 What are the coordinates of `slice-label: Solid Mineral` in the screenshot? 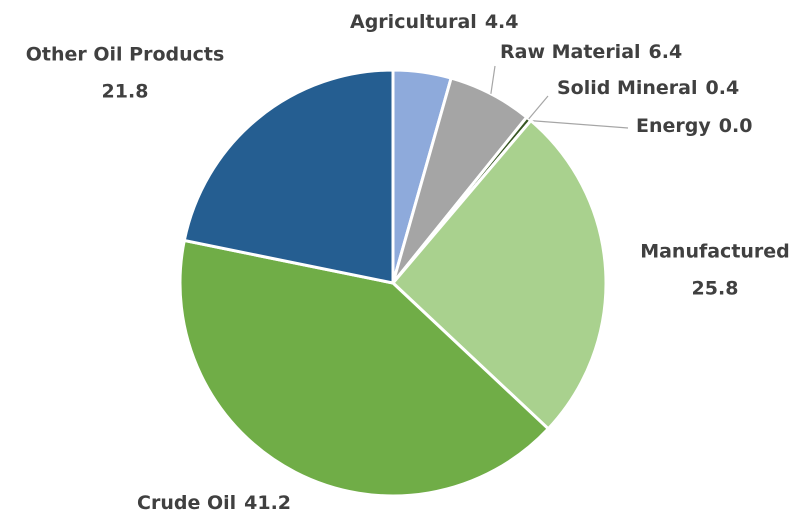 It's located at (627, 88).